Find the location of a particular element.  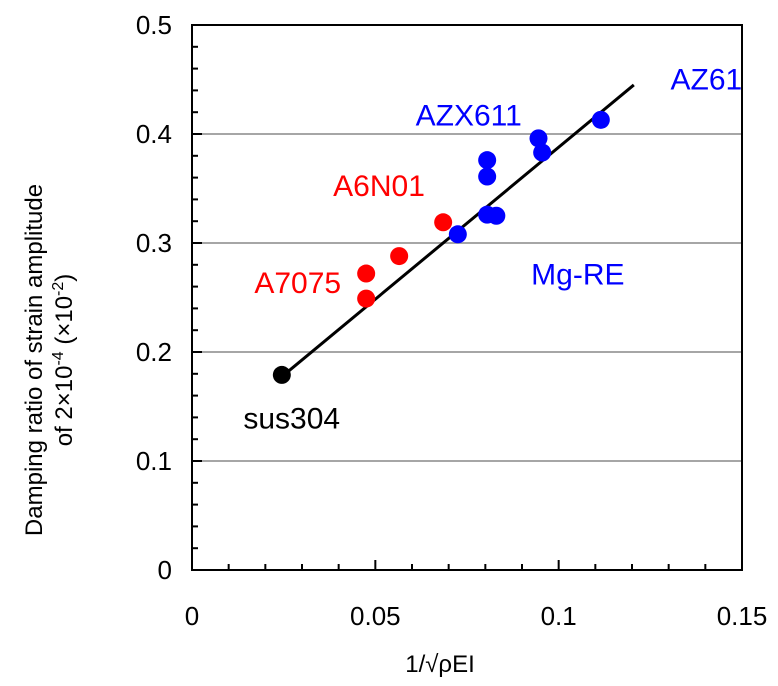

annotation-label: AZ61 is located at coordinates (707, 79).